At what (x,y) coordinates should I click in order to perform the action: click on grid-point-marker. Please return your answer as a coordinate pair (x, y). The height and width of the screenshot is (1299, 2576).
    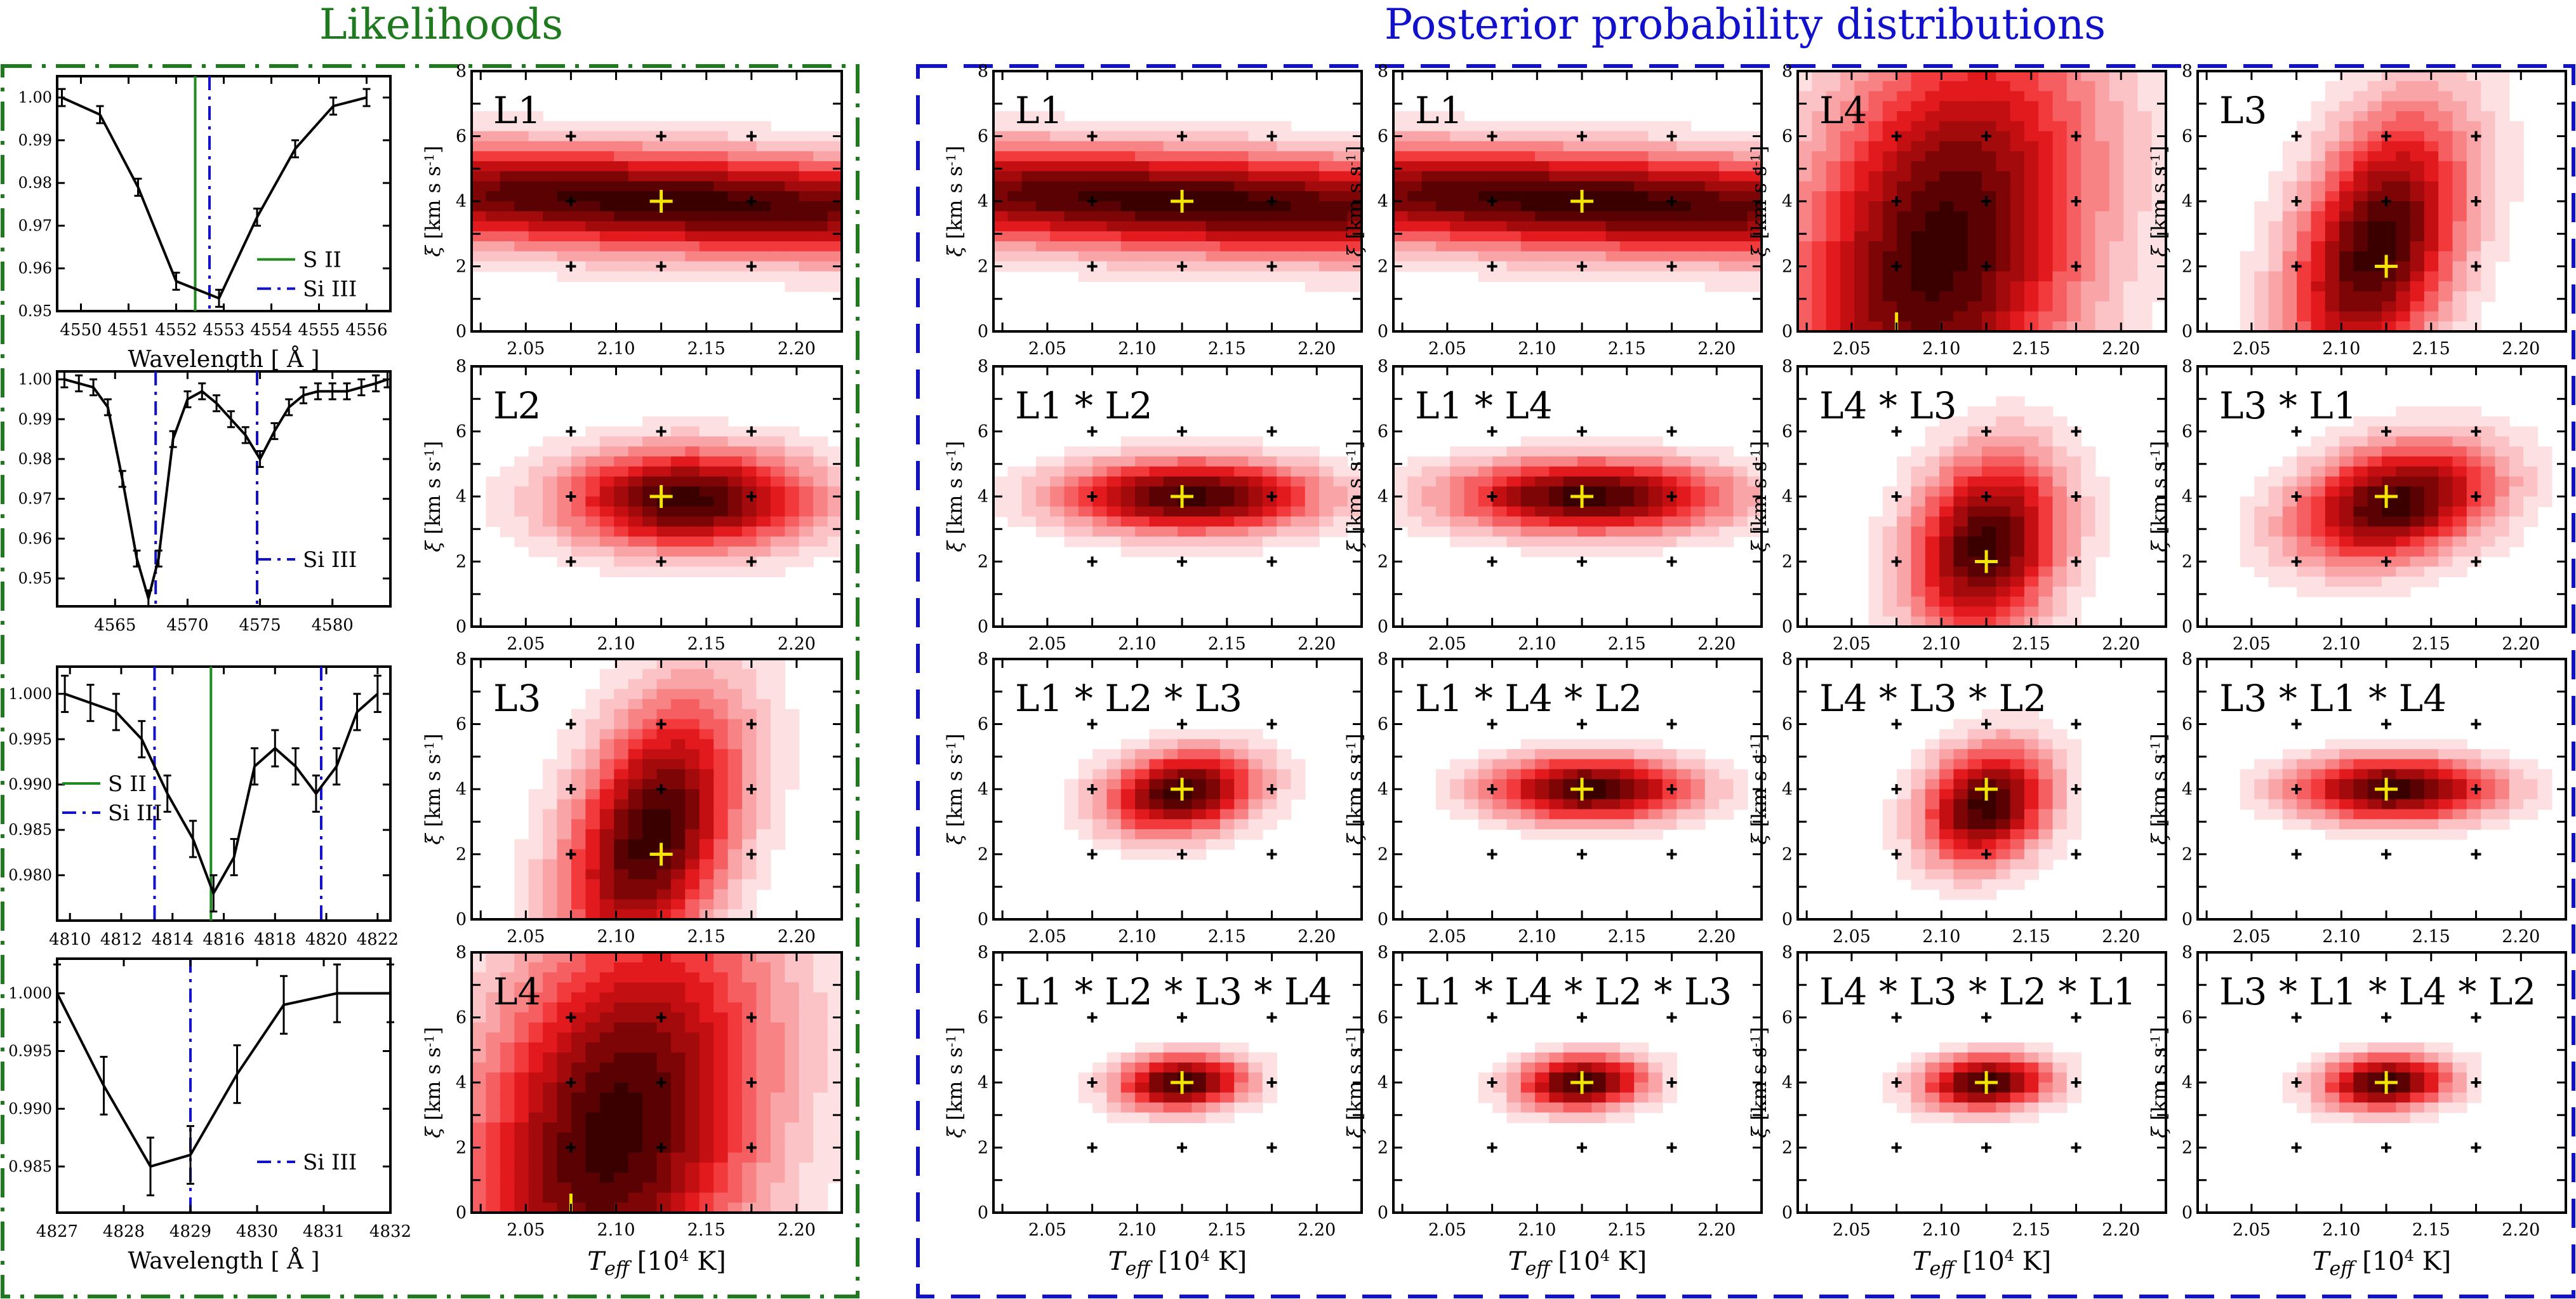
    Looking at the image, I should click on (571, 789).